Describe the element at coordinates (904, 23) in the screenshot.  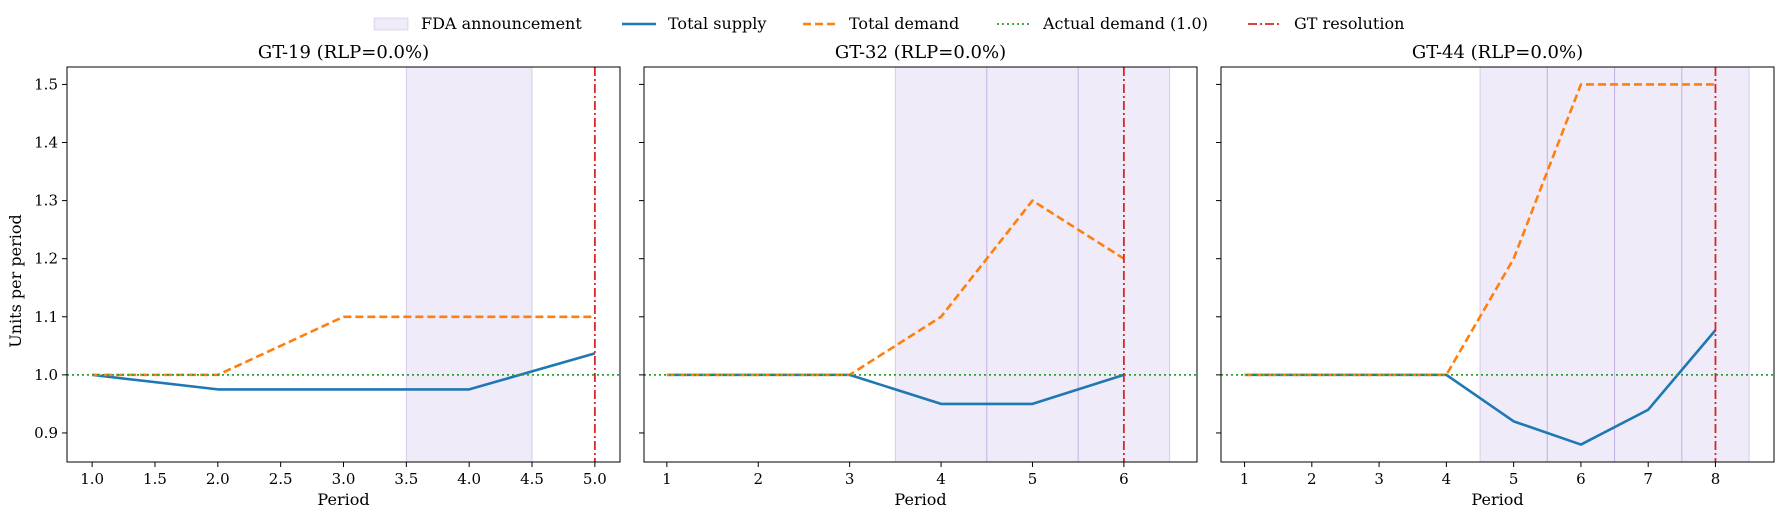
I see `legend-label-demand: Total demand` at that location.